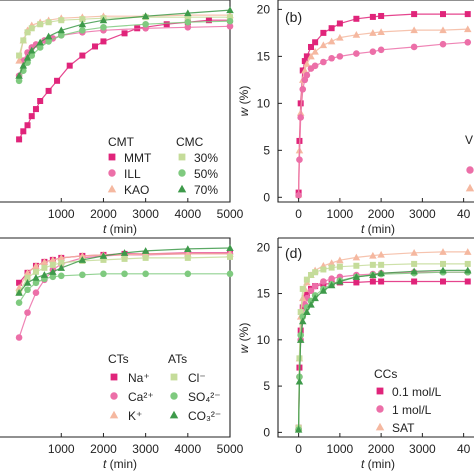 Image resolution: width=474 pixels, height=474 pixels. What do you see at coordinates (139, 378) in the screenshot?
I see `legend-na: Na⁺` at bounding box center [139, 378].